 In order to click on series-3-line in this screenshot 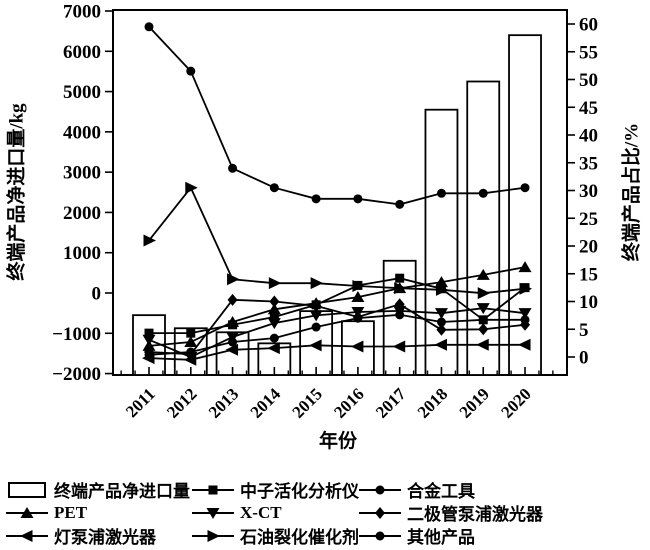, I will do `click(337, 306)`.